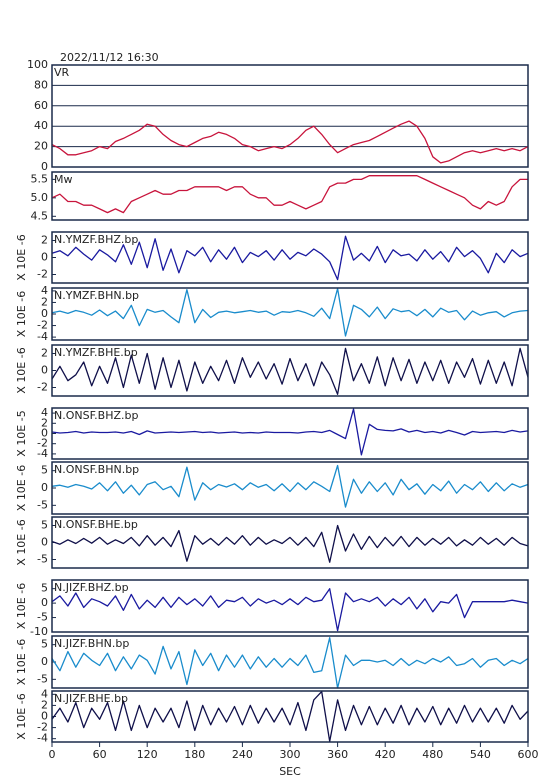  Describe the element at coordinates (37, 64) in the screenshot. I see `y-tick-label: 100` at that location.